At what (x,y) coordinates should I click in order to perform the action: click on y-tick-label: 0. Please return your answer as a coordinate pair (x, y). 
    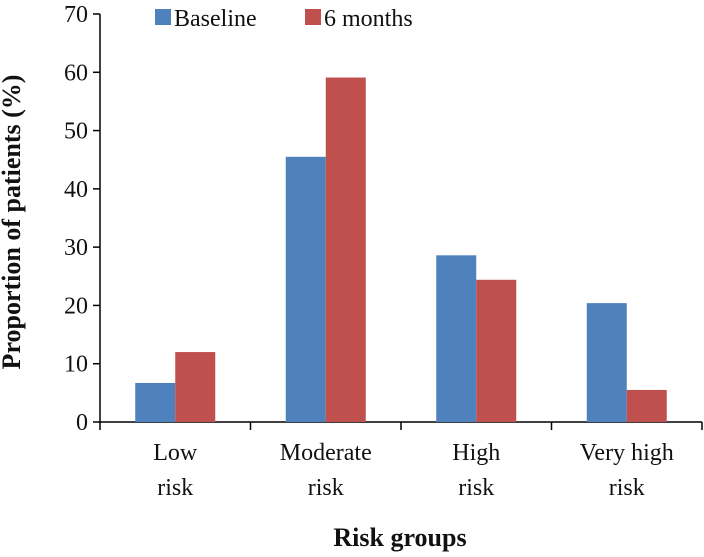
    Looking at the image, I should click on (82, 423).